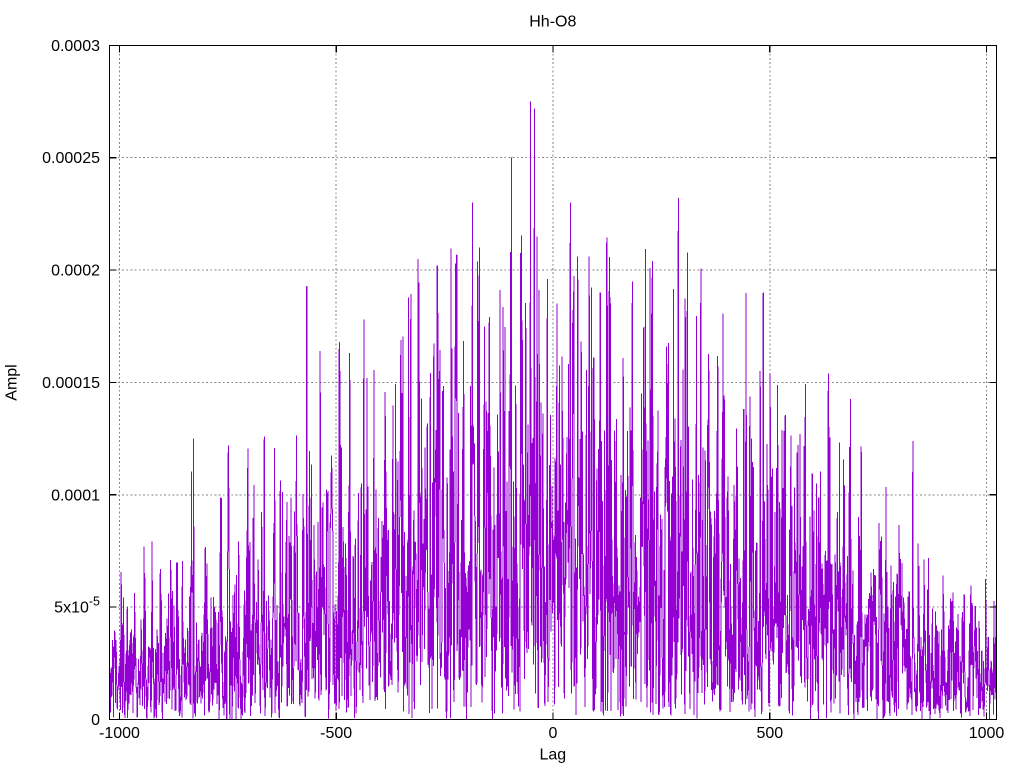 This screenshot has height=773, width=1024. I want to click on svg-text: 500, so click(769, 733).